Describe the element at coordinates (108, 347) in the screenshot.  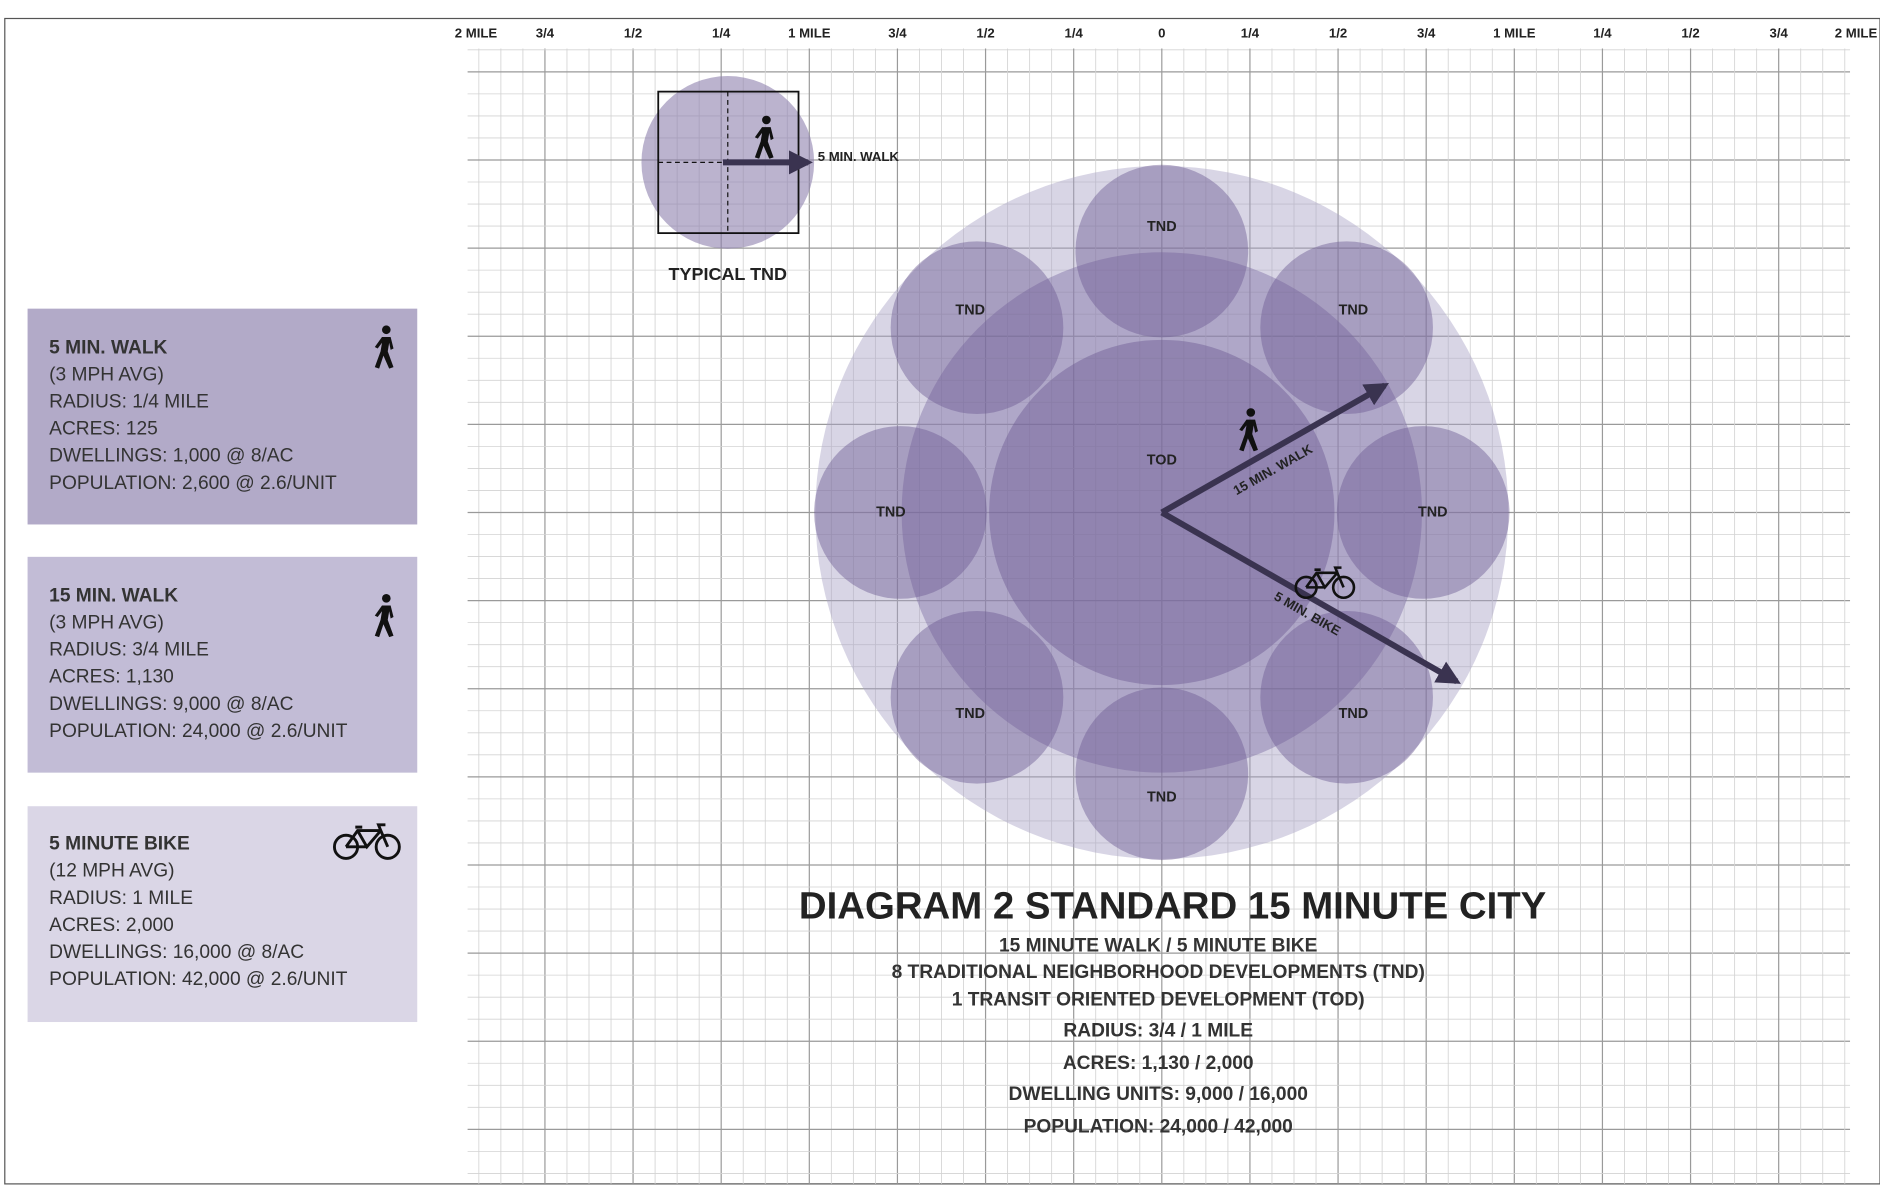
I see `legend-title: 5 MIN. WALK` at that location.